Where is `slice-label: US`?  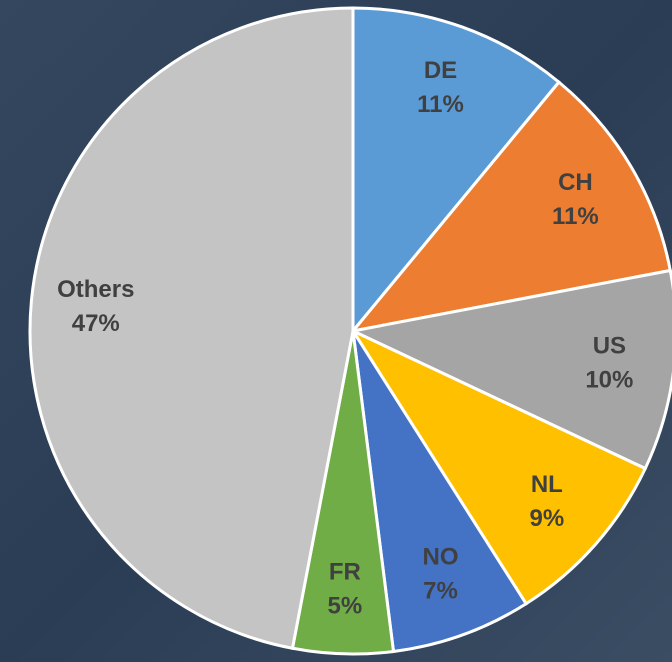
slice-label: US is located at coordinates (609, 346).